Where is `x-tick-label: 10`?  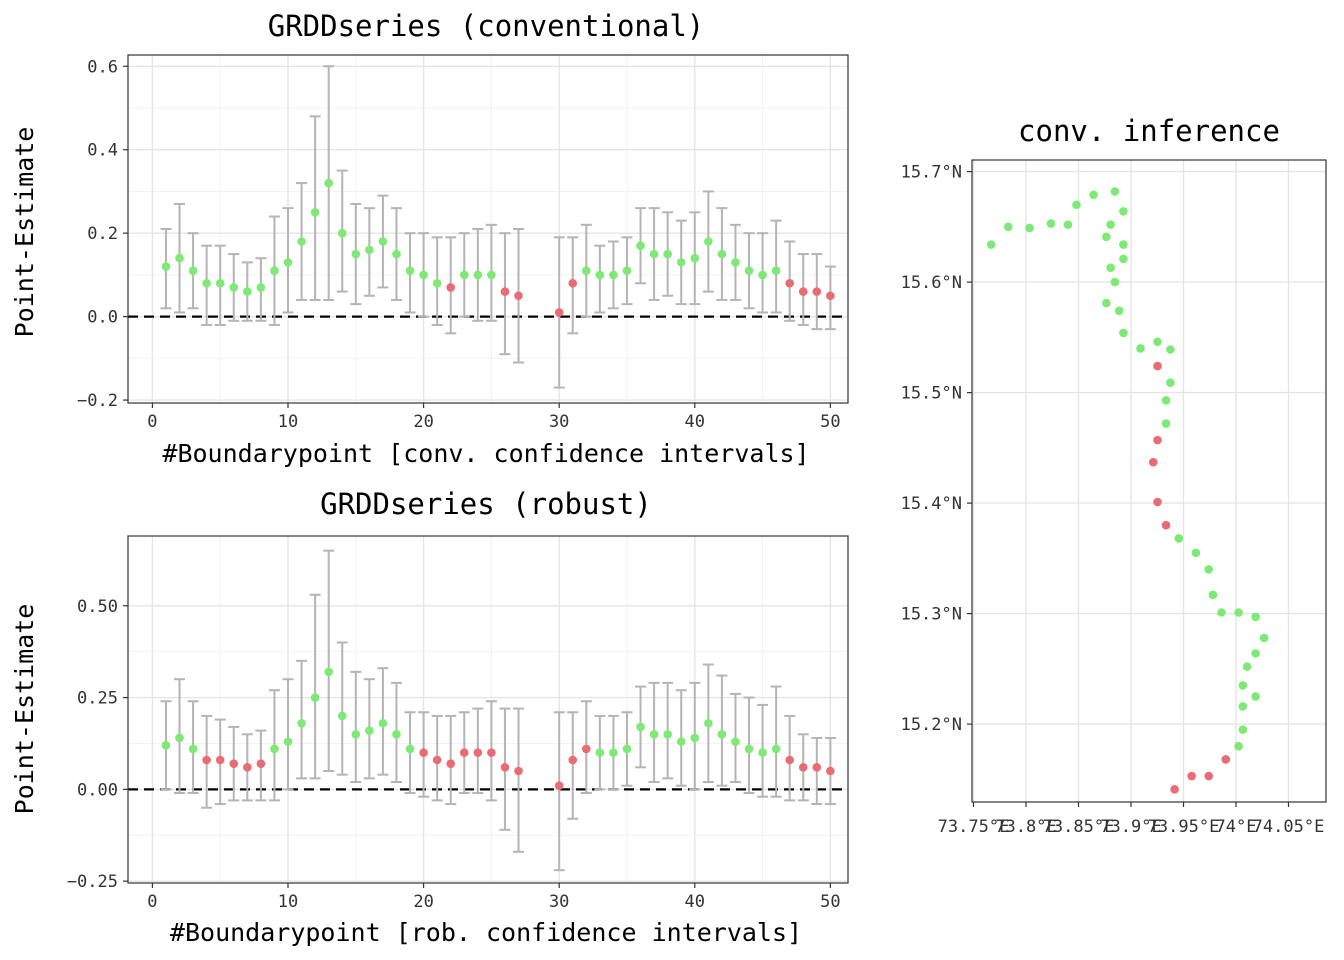
x-tick-label: 10 is located at coordinates (288, 902).